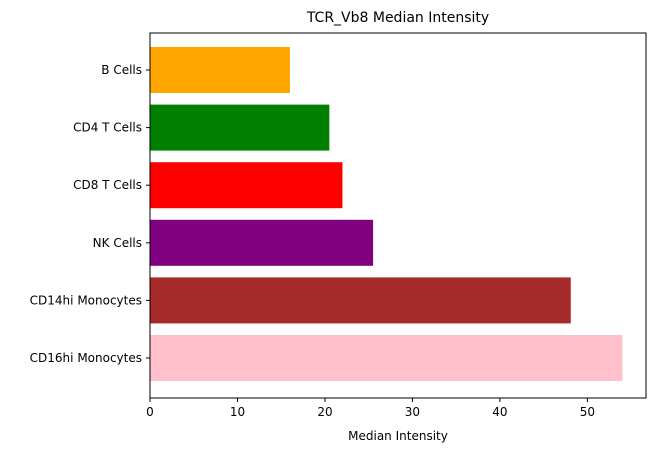 This screenshot has height=458, width=659. I want to click on y-tick-label: CD16hi Monocytes, so click(86, 358).